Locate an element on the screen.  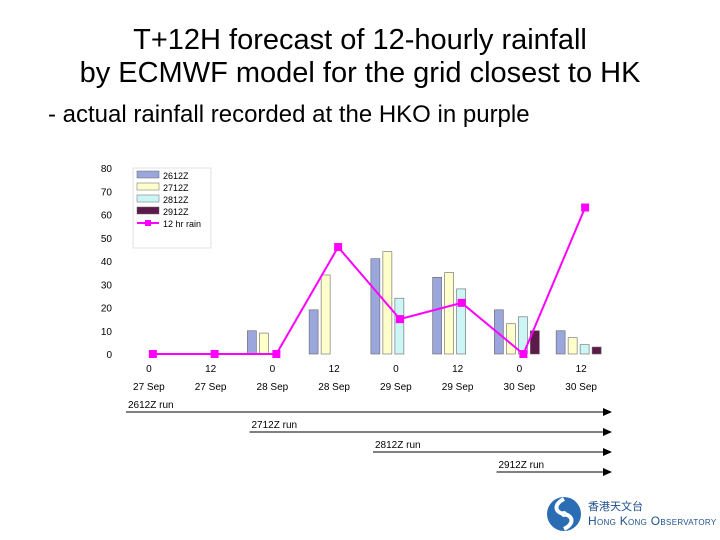
legend-line-marker is located at coordinates (148, 223).